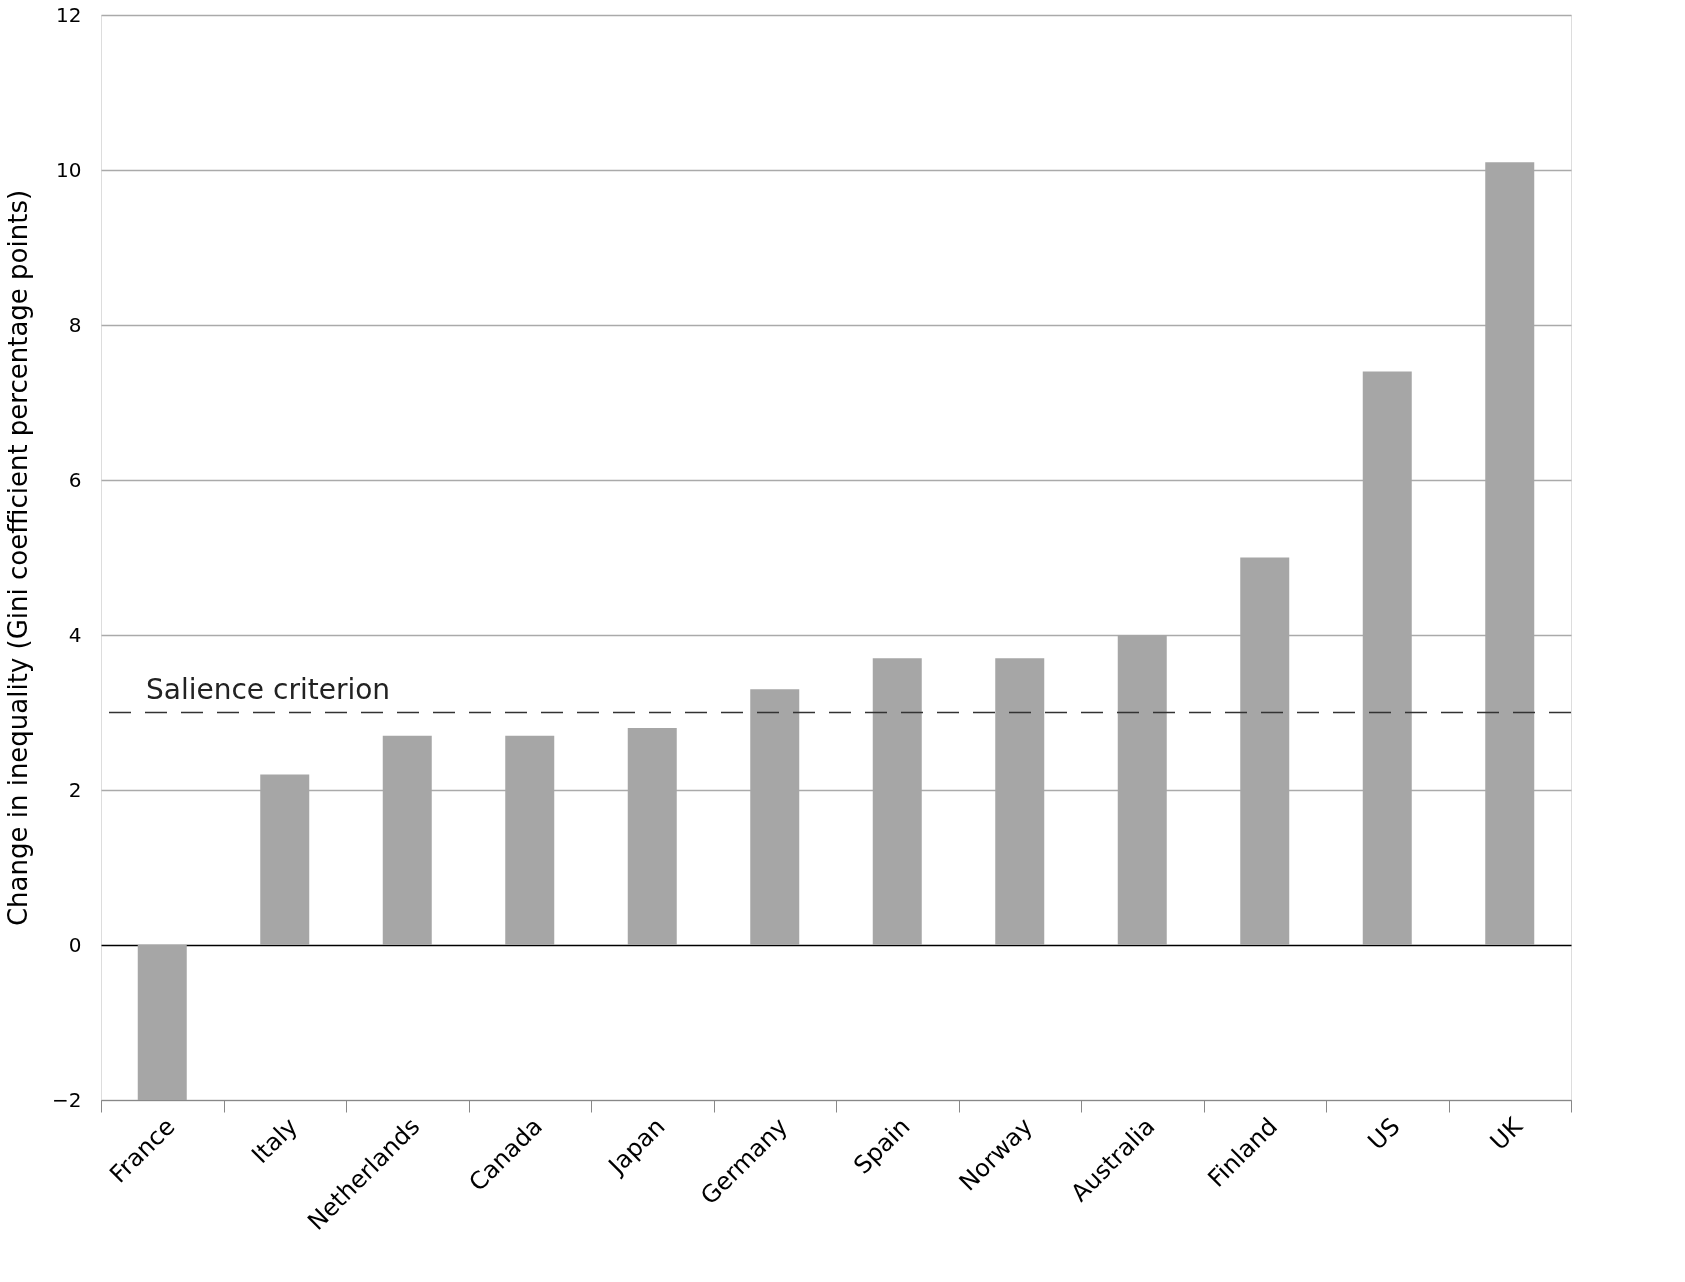 Image resolution: width=1685 pixels, height=1282 pixels. Describe the element at coordinates (75, 479) in the screenshot. I see `y-tick-label: 6` at that location.